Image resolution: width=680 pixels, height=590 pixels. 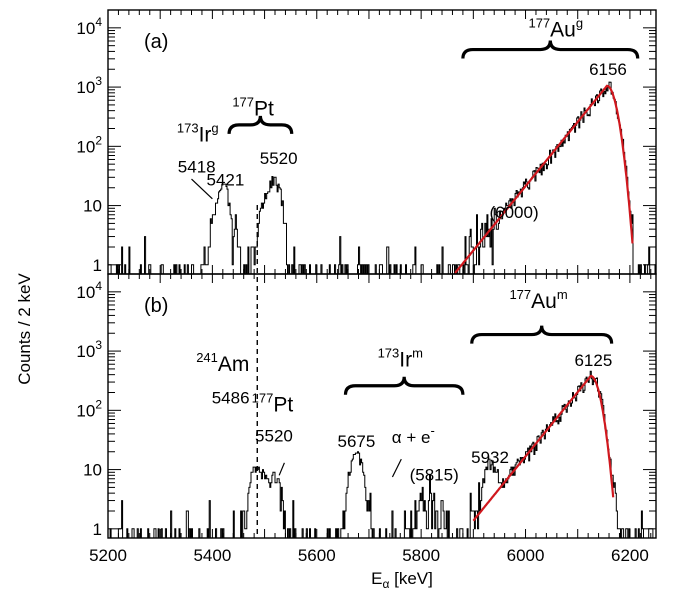 I want to click on x-axis-label: Eα [keV], so click(x=402, y=579).